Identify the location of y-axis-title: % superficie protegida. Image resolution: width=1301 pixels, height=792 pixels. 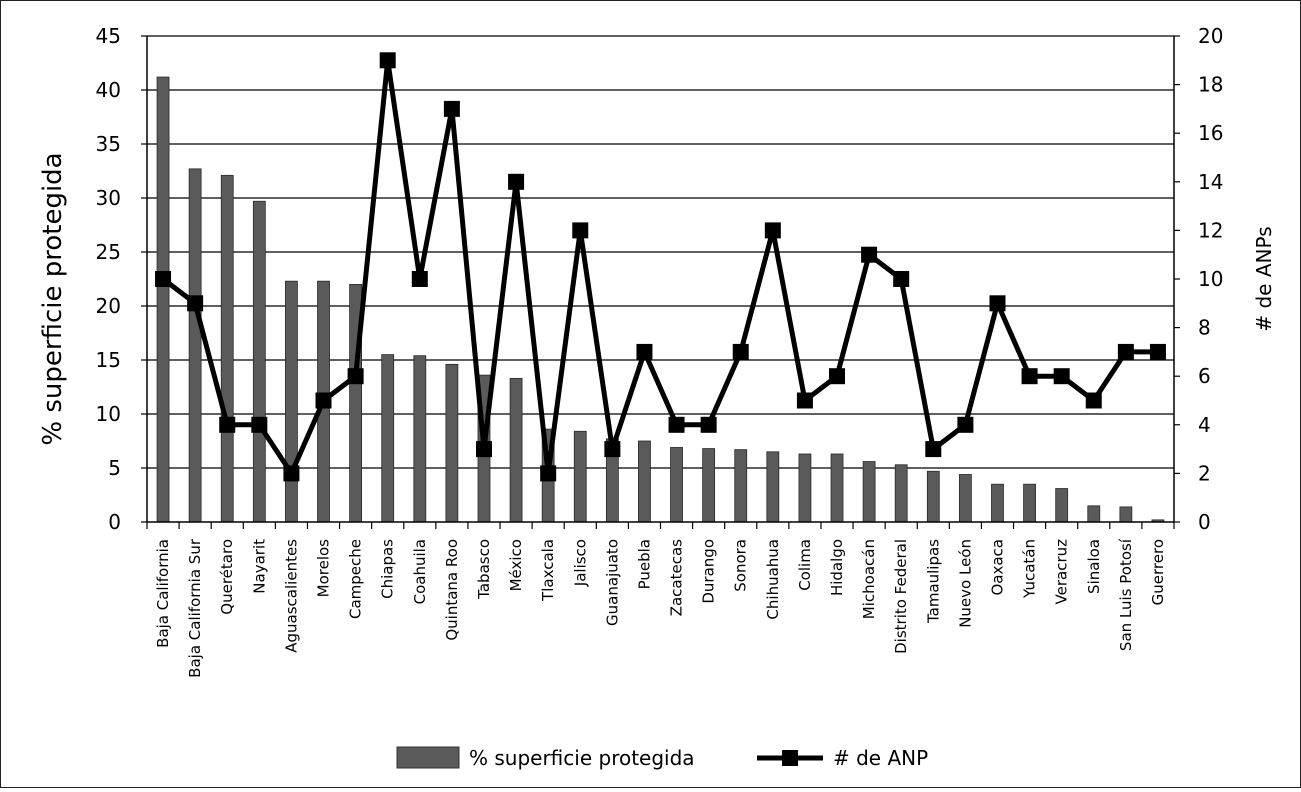
(53, 298).